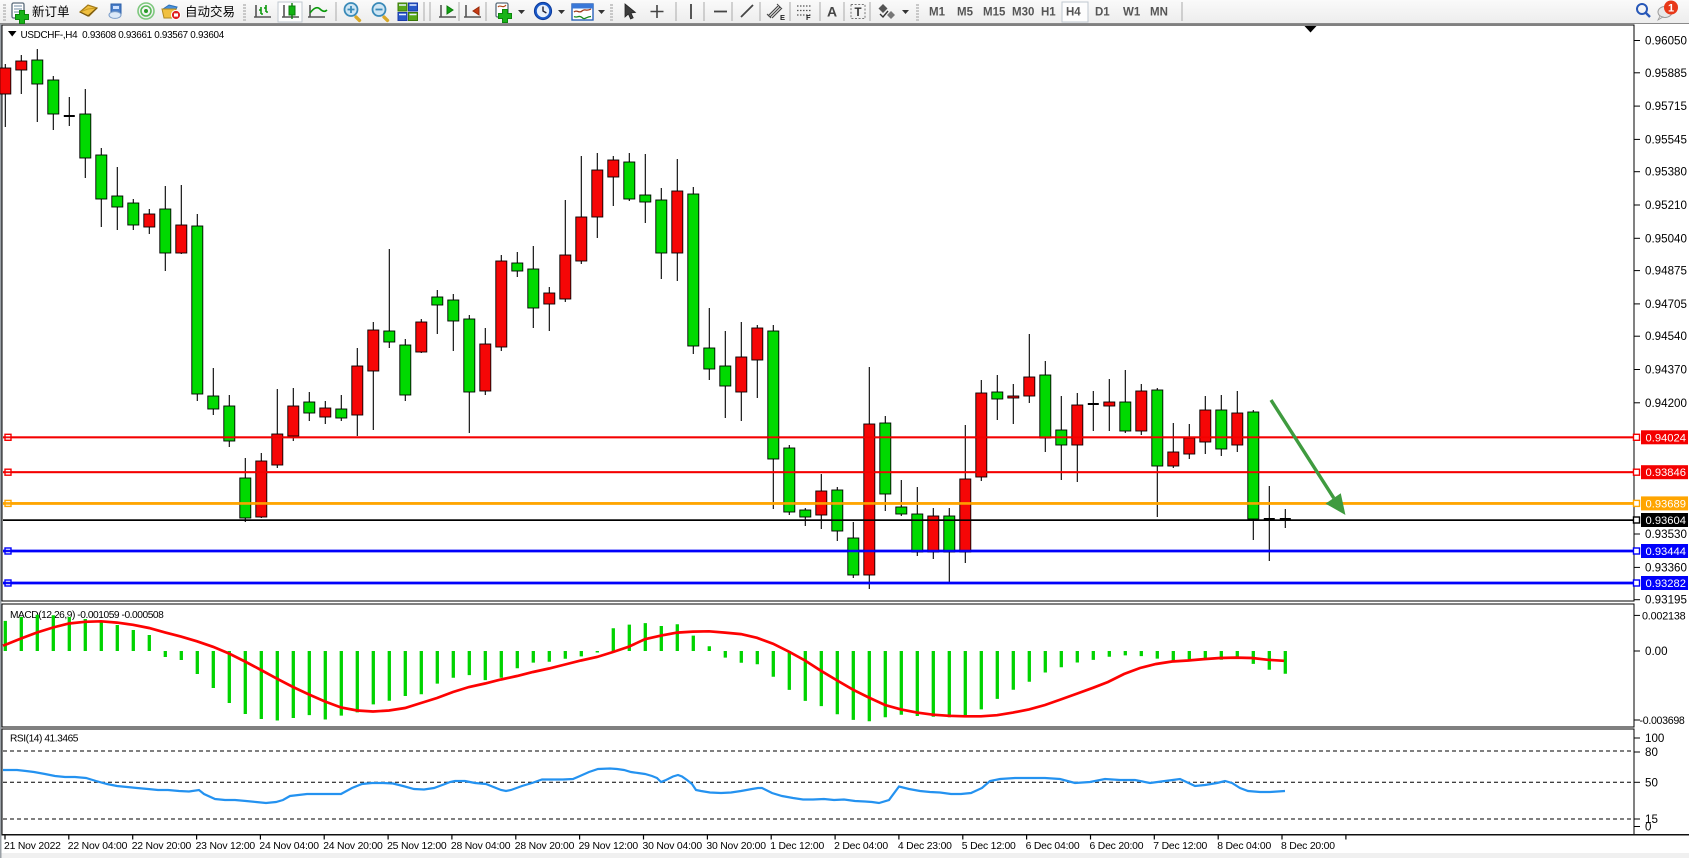  Describe the element at coordinates (1666, 534) in the screenshot. I see `svg-text: 0.93530` at that location.